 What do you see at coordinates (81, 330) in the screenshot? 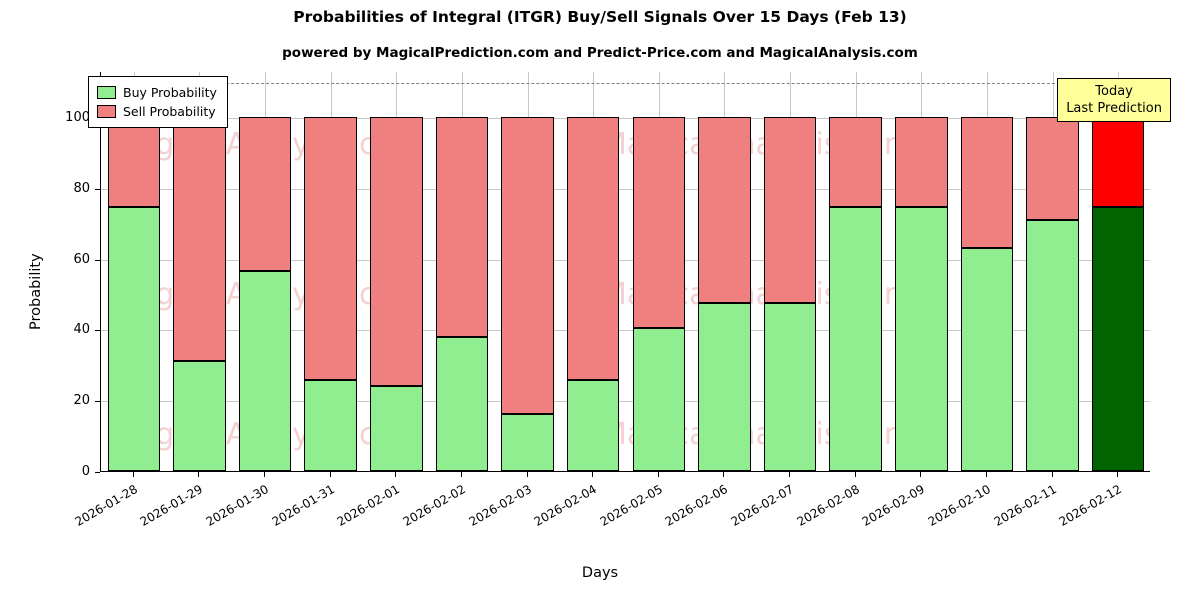
I see `y-tick-label: 40` at bounding box center [81, 330].